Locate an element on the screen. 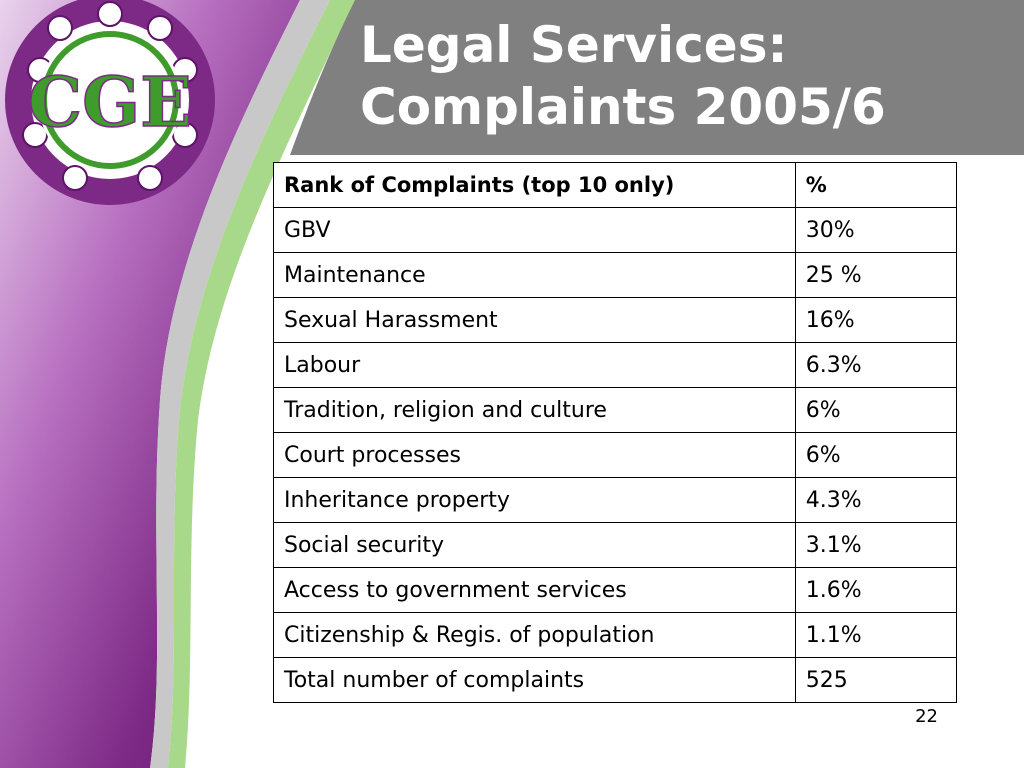  complaint-percent: 6.3% is located at coordinates (876, 365).